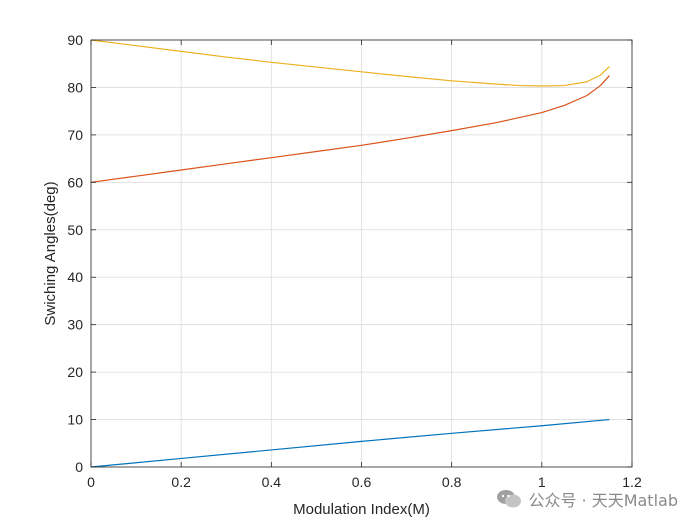 This screenshot has width=700, height=525. What do you see at coordinates (75, 87) in the screenshot?
I see `y-tick-label: 80` at bounding box center [75, 87].